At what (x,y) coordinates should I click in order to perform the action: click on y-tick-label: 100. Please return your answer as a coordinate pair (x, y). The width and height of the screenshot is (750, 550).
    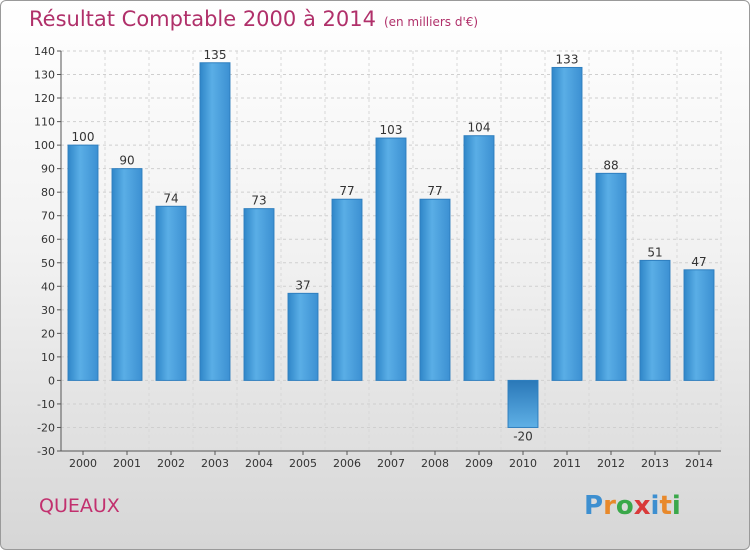
    Looking at the image, I should click on (44, 145).